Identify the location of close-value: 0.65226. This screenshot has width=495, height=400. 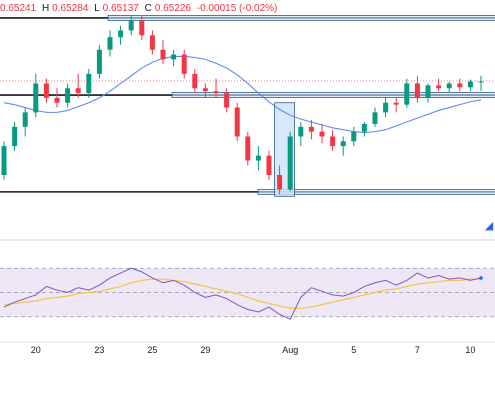
(172, 8).